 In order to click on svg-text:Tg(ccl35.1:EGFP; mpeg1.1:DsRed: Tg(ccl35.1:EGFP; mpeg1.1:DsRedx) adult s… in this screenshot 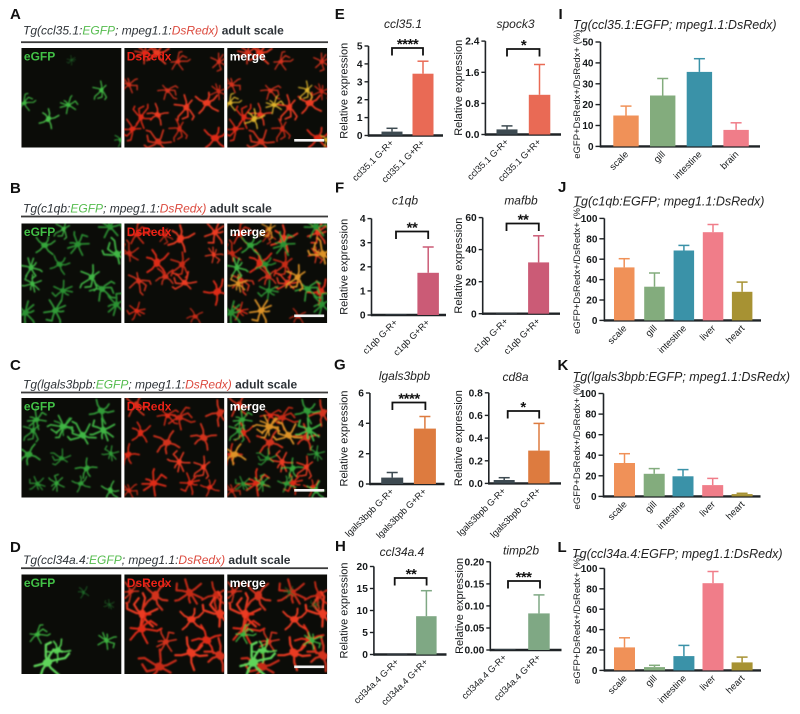, I will do `click(153, 31)`.